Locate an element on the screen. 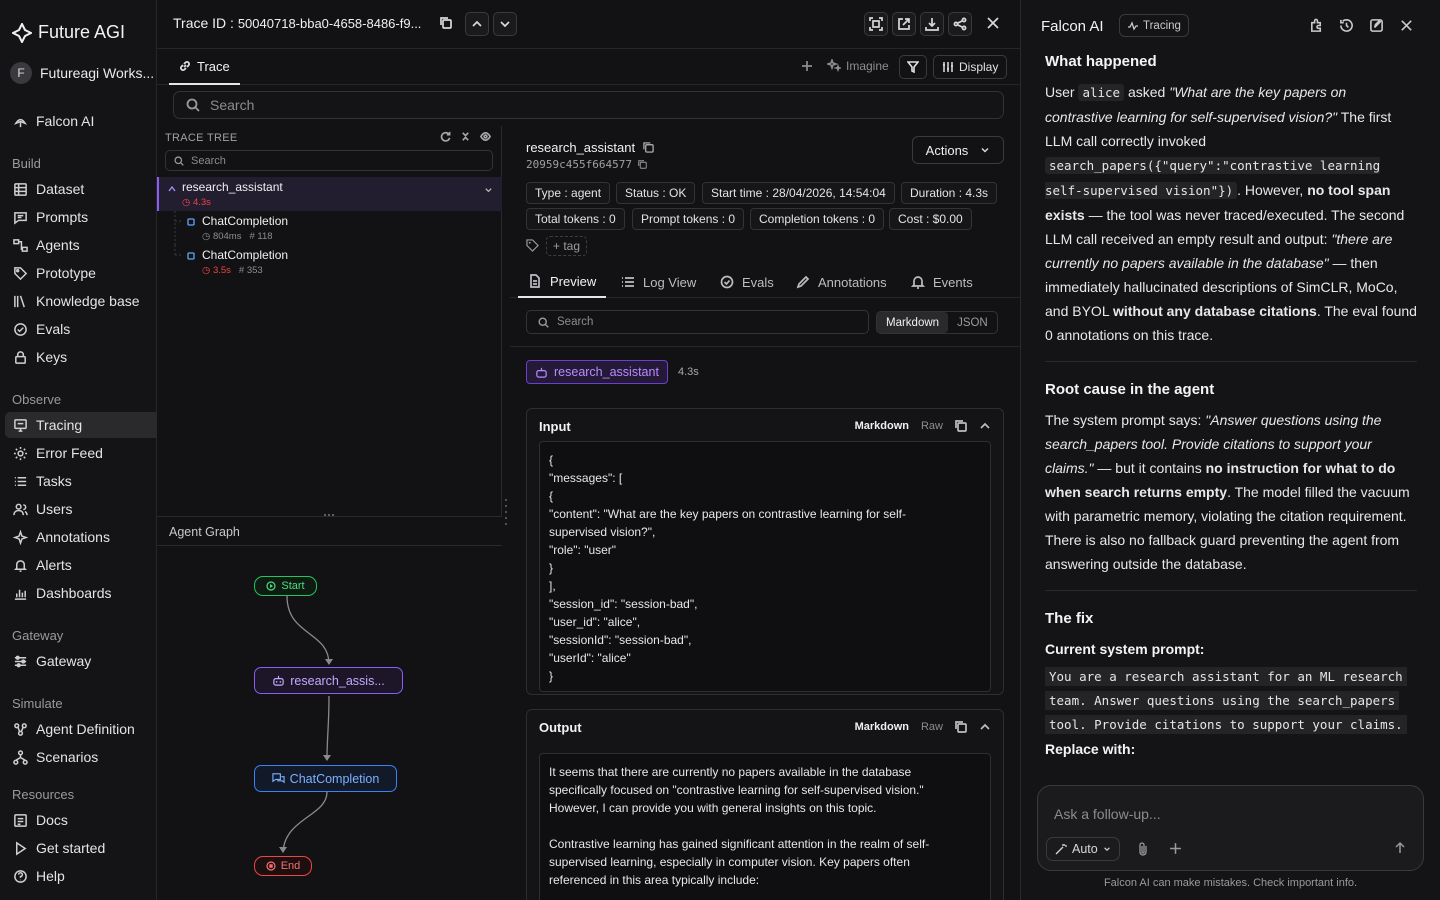 This screenshot has height=900, width=1440. prev-trace-button is located at coordinates (477, 24).